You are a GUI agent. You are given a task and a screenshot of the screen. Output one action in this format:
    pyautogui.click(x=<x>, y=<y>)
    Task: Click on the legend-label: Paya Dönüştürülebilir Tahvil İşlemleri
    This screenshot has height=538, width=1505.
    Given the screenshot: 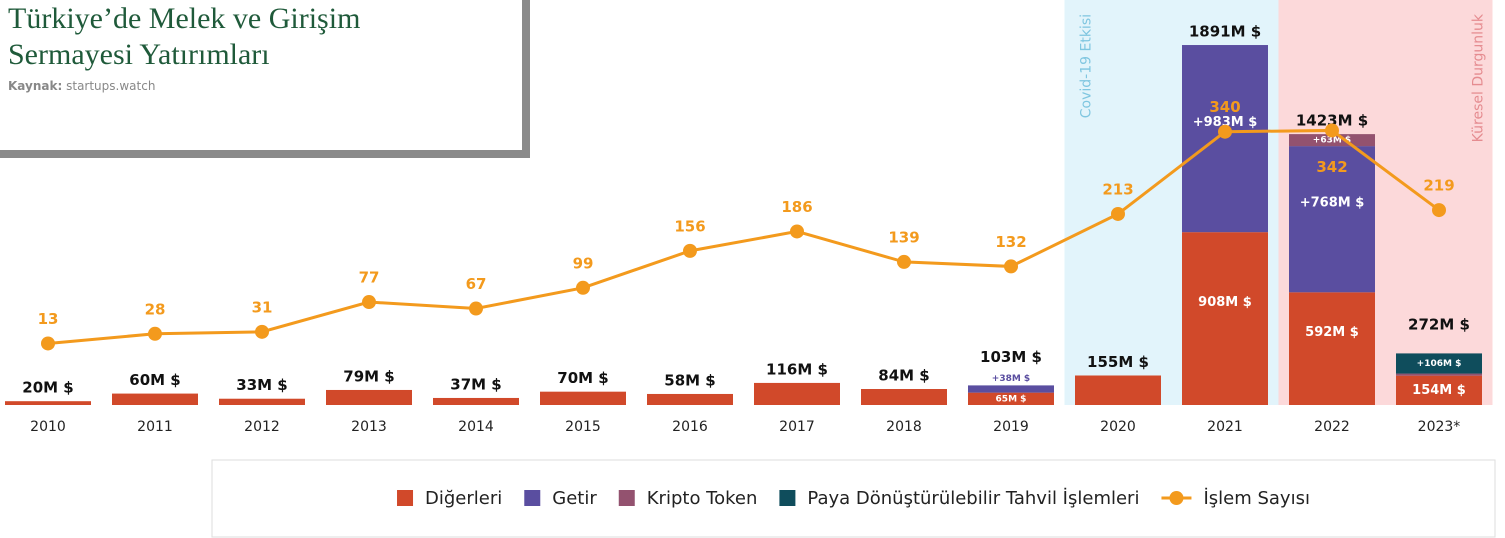 What is the action you would take?
    pyautogui.click(x=973, y=498)
    